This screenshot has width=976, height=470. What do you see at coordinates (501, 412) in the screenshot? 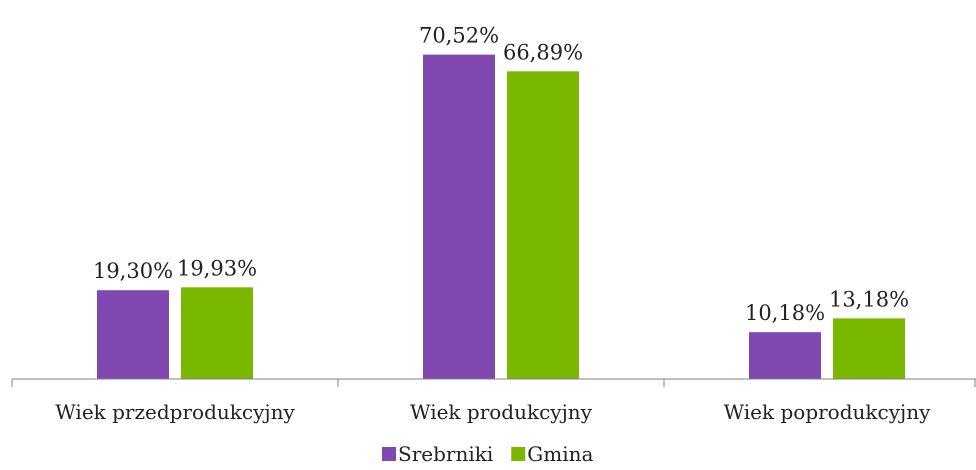
I see `x-tick-label-1: Wiek produkcyjny` at bounding box center [501, 412].